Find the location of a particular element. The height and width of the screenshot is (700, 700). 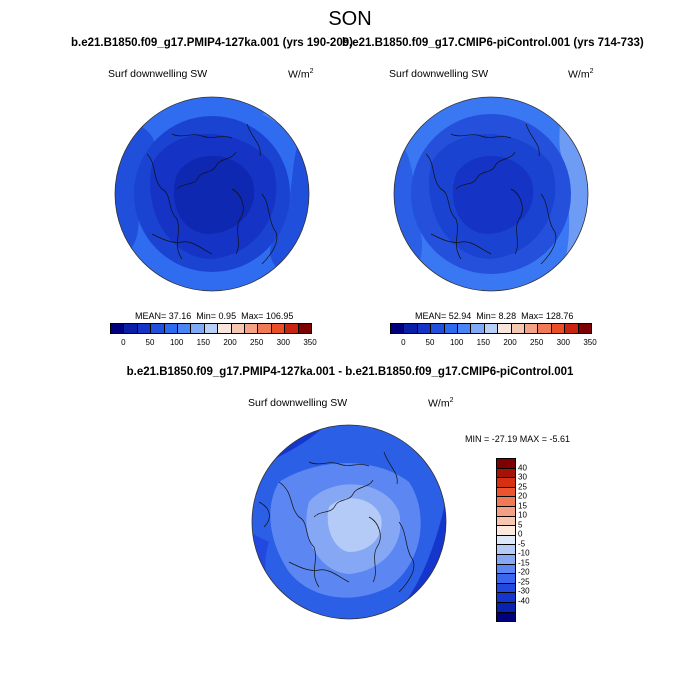

right-units-label: W/m2 is located at coordinates (581, 74).